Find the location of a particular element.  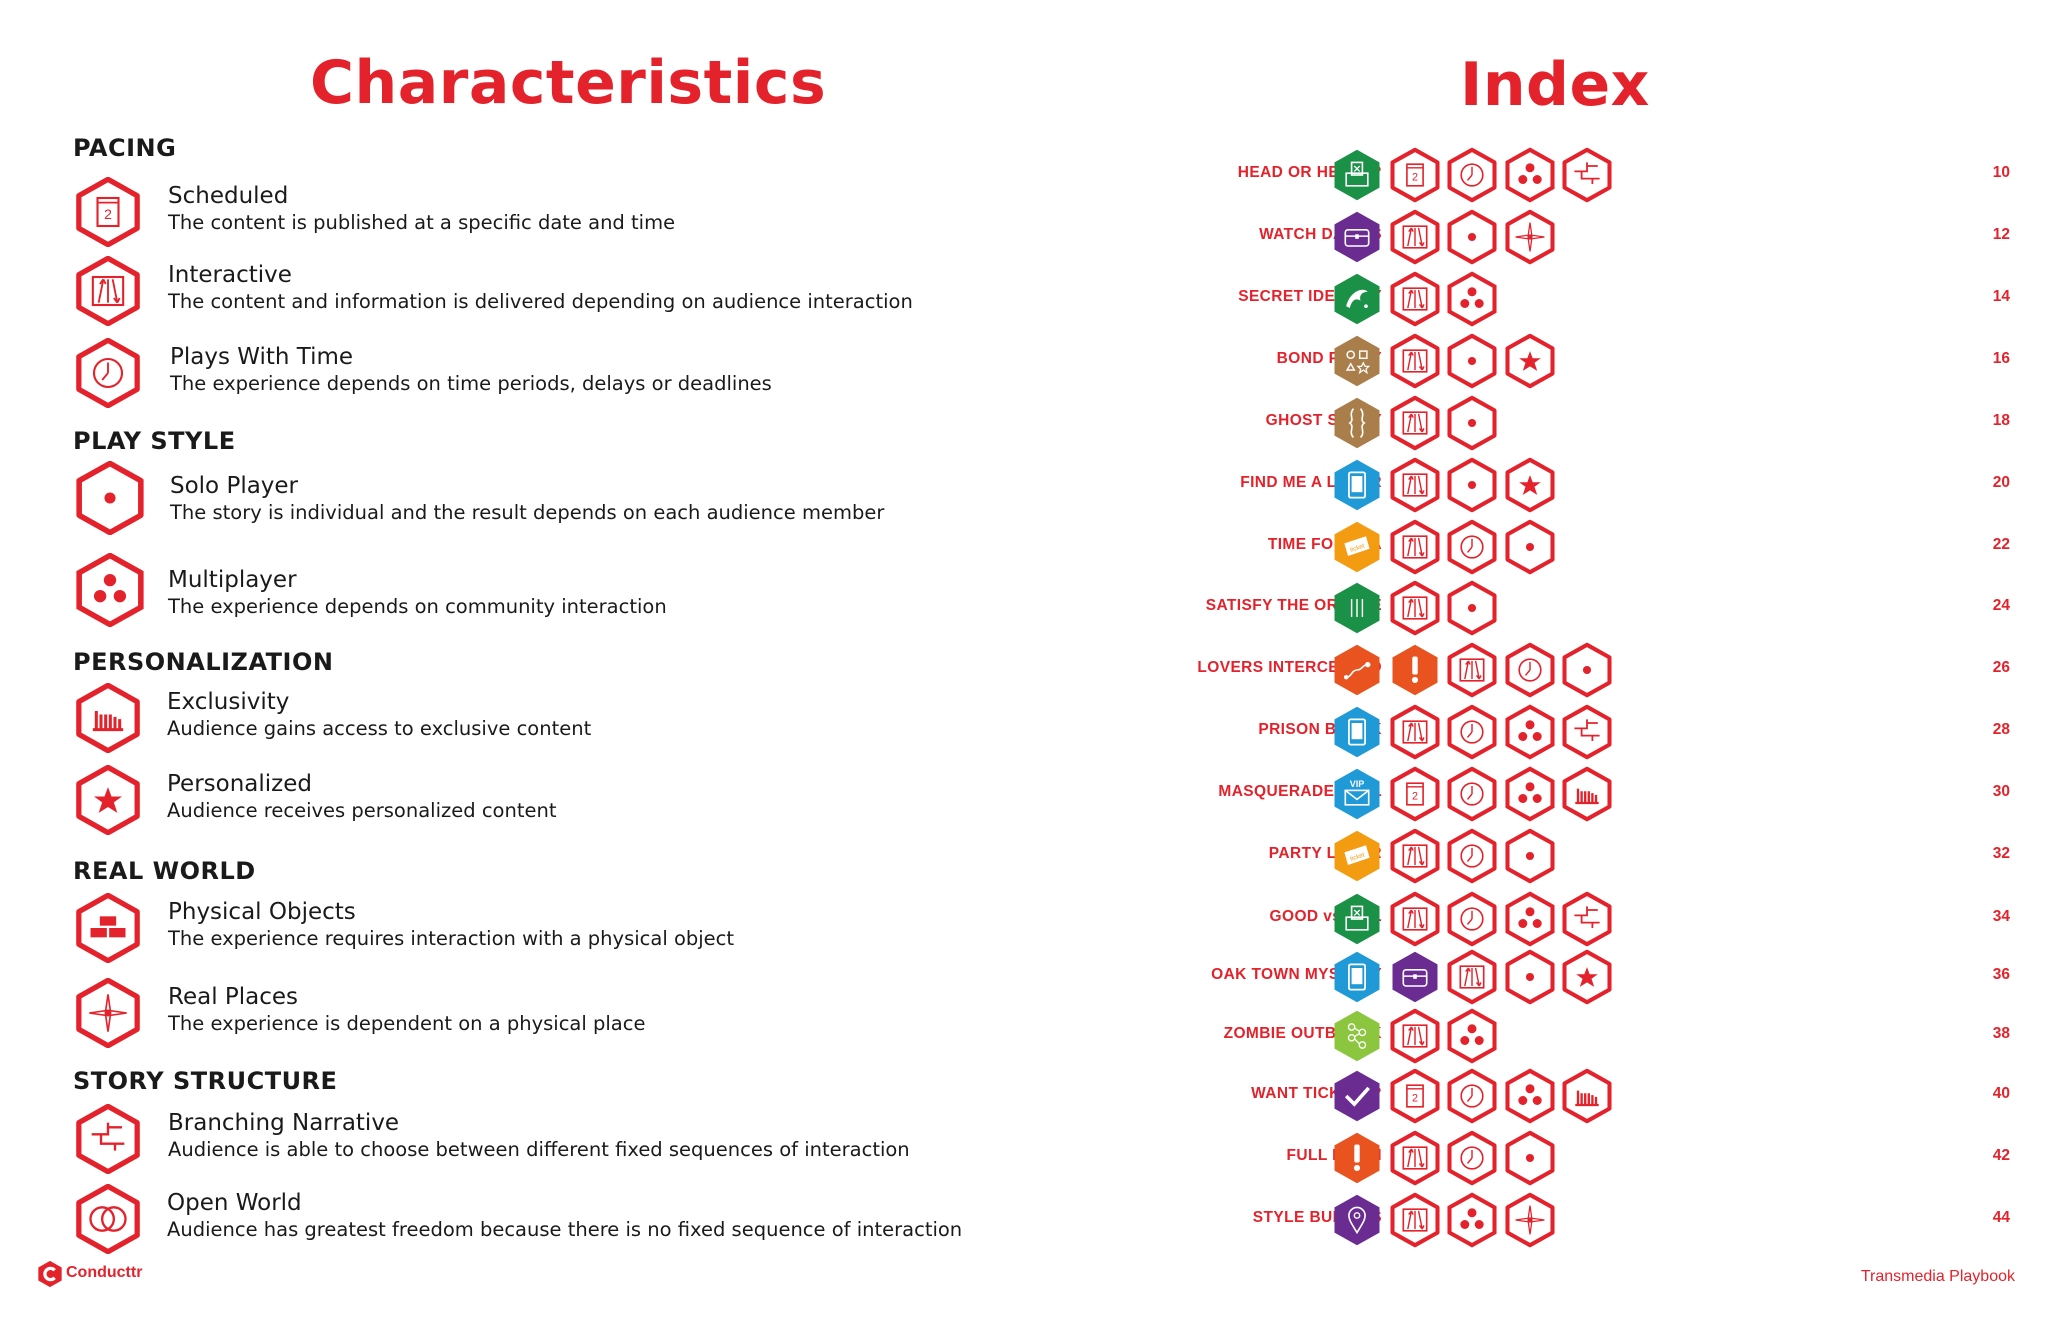

index-row-page: 12 is located at coordinates (2001, 234).